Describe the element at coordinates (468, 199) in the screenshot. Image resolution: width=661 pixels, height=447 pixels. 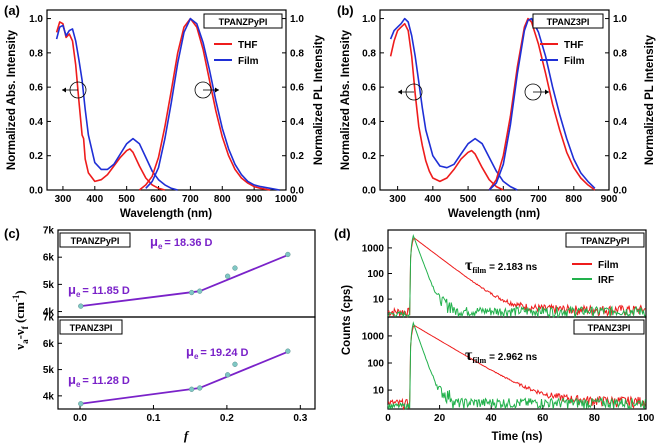
I see `panel-b-xtick-label: 500` at that location.